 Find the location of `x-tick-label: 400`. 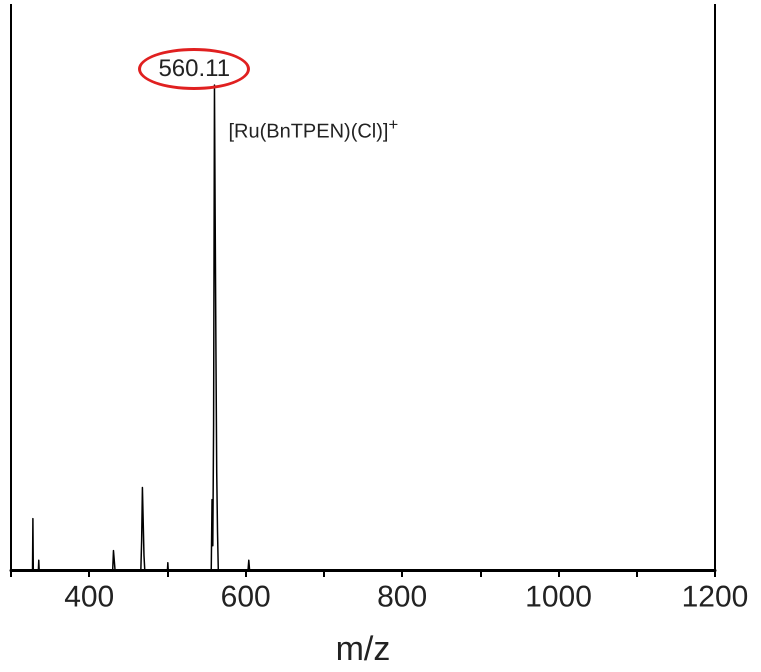

x-tick-label: 400 is located at coordinates (89, 597).